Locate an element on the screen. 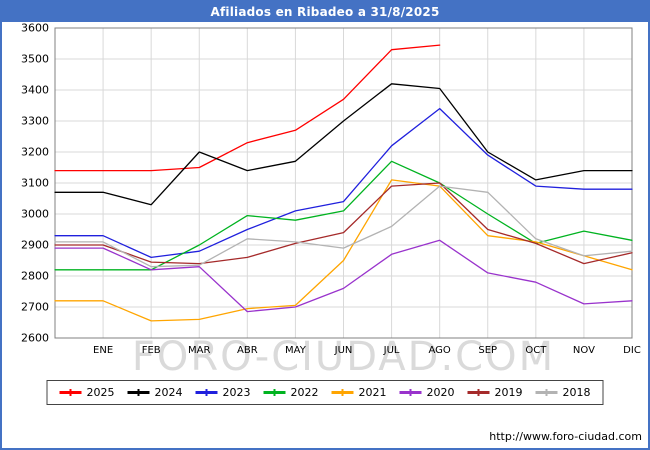  legend-item-2020: 2020 is located at coordinates (427, 392).